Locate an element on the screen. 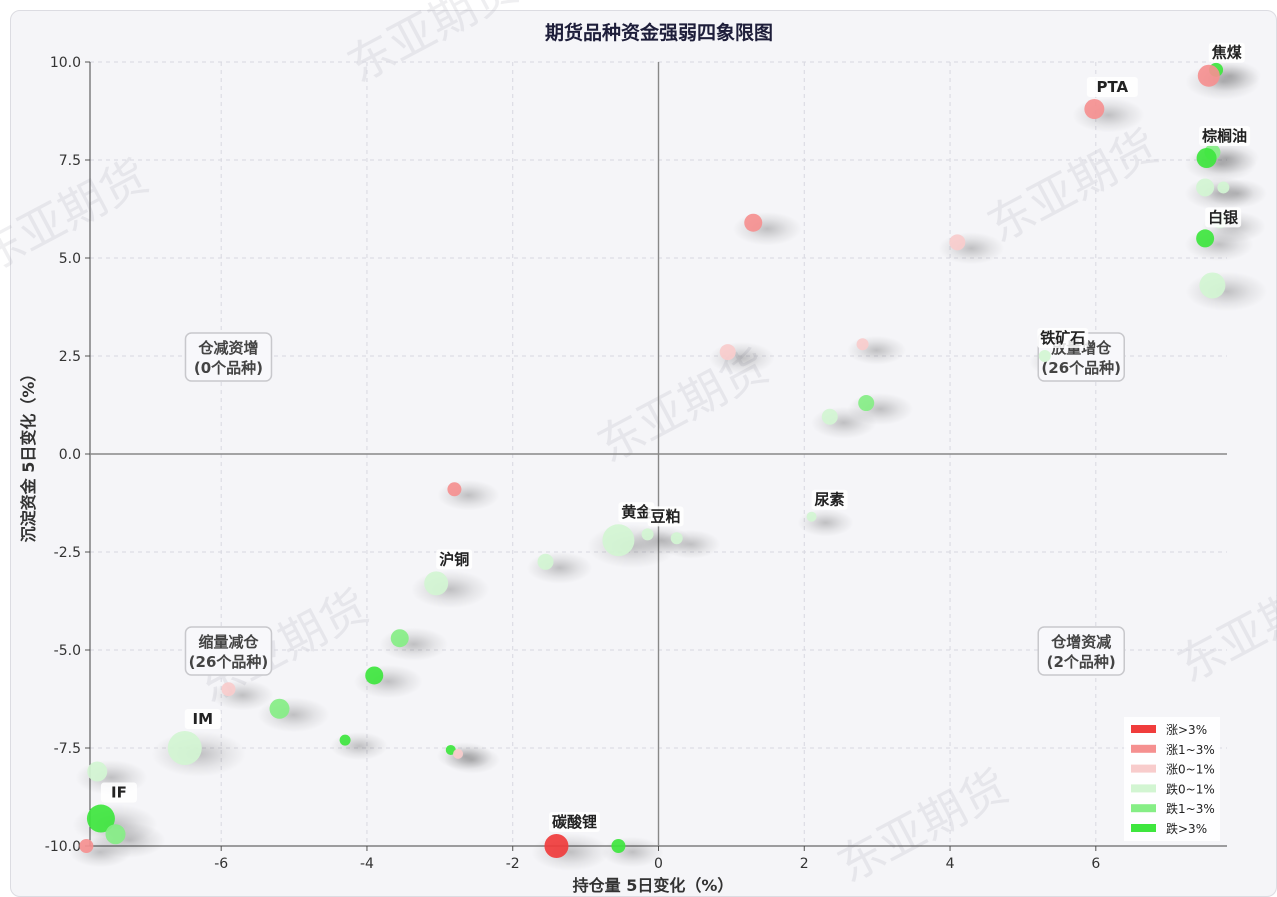  point-label: 尿素 is located at coordinates (829, 499).